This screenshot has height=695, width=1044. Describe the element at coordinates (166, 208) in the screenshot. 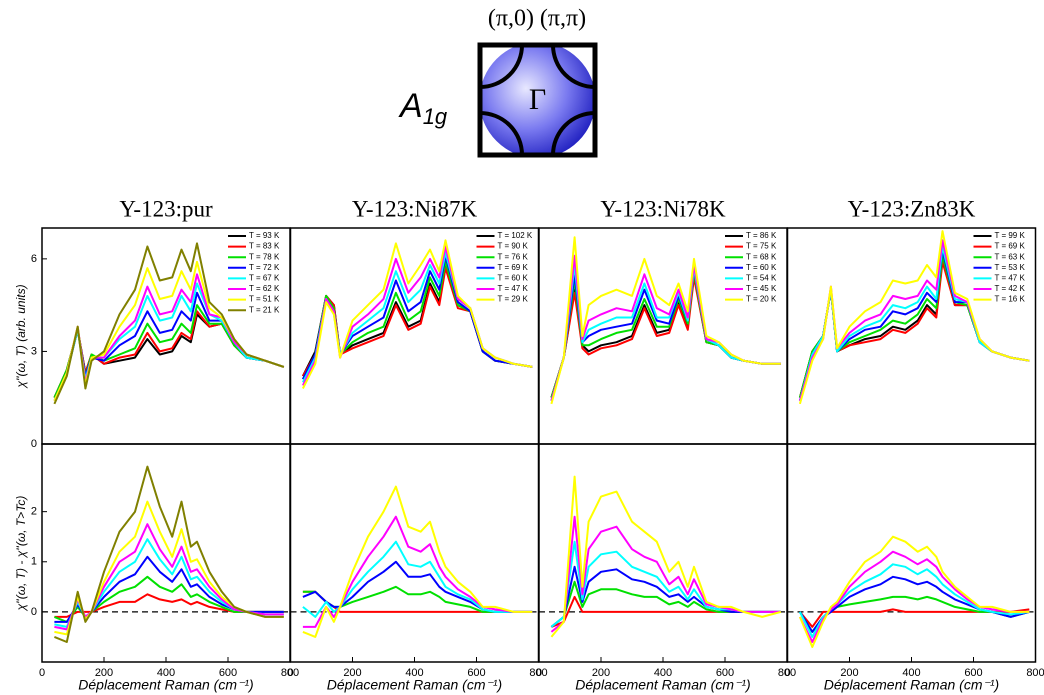

I see `panel-title: Y-123:pur` at that location.